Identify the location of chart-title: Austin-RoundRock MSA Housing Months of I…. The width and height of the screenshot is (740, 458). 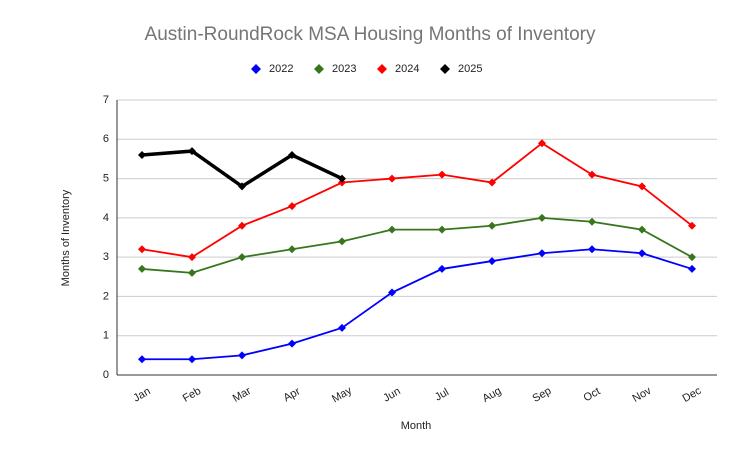
(370, 34).